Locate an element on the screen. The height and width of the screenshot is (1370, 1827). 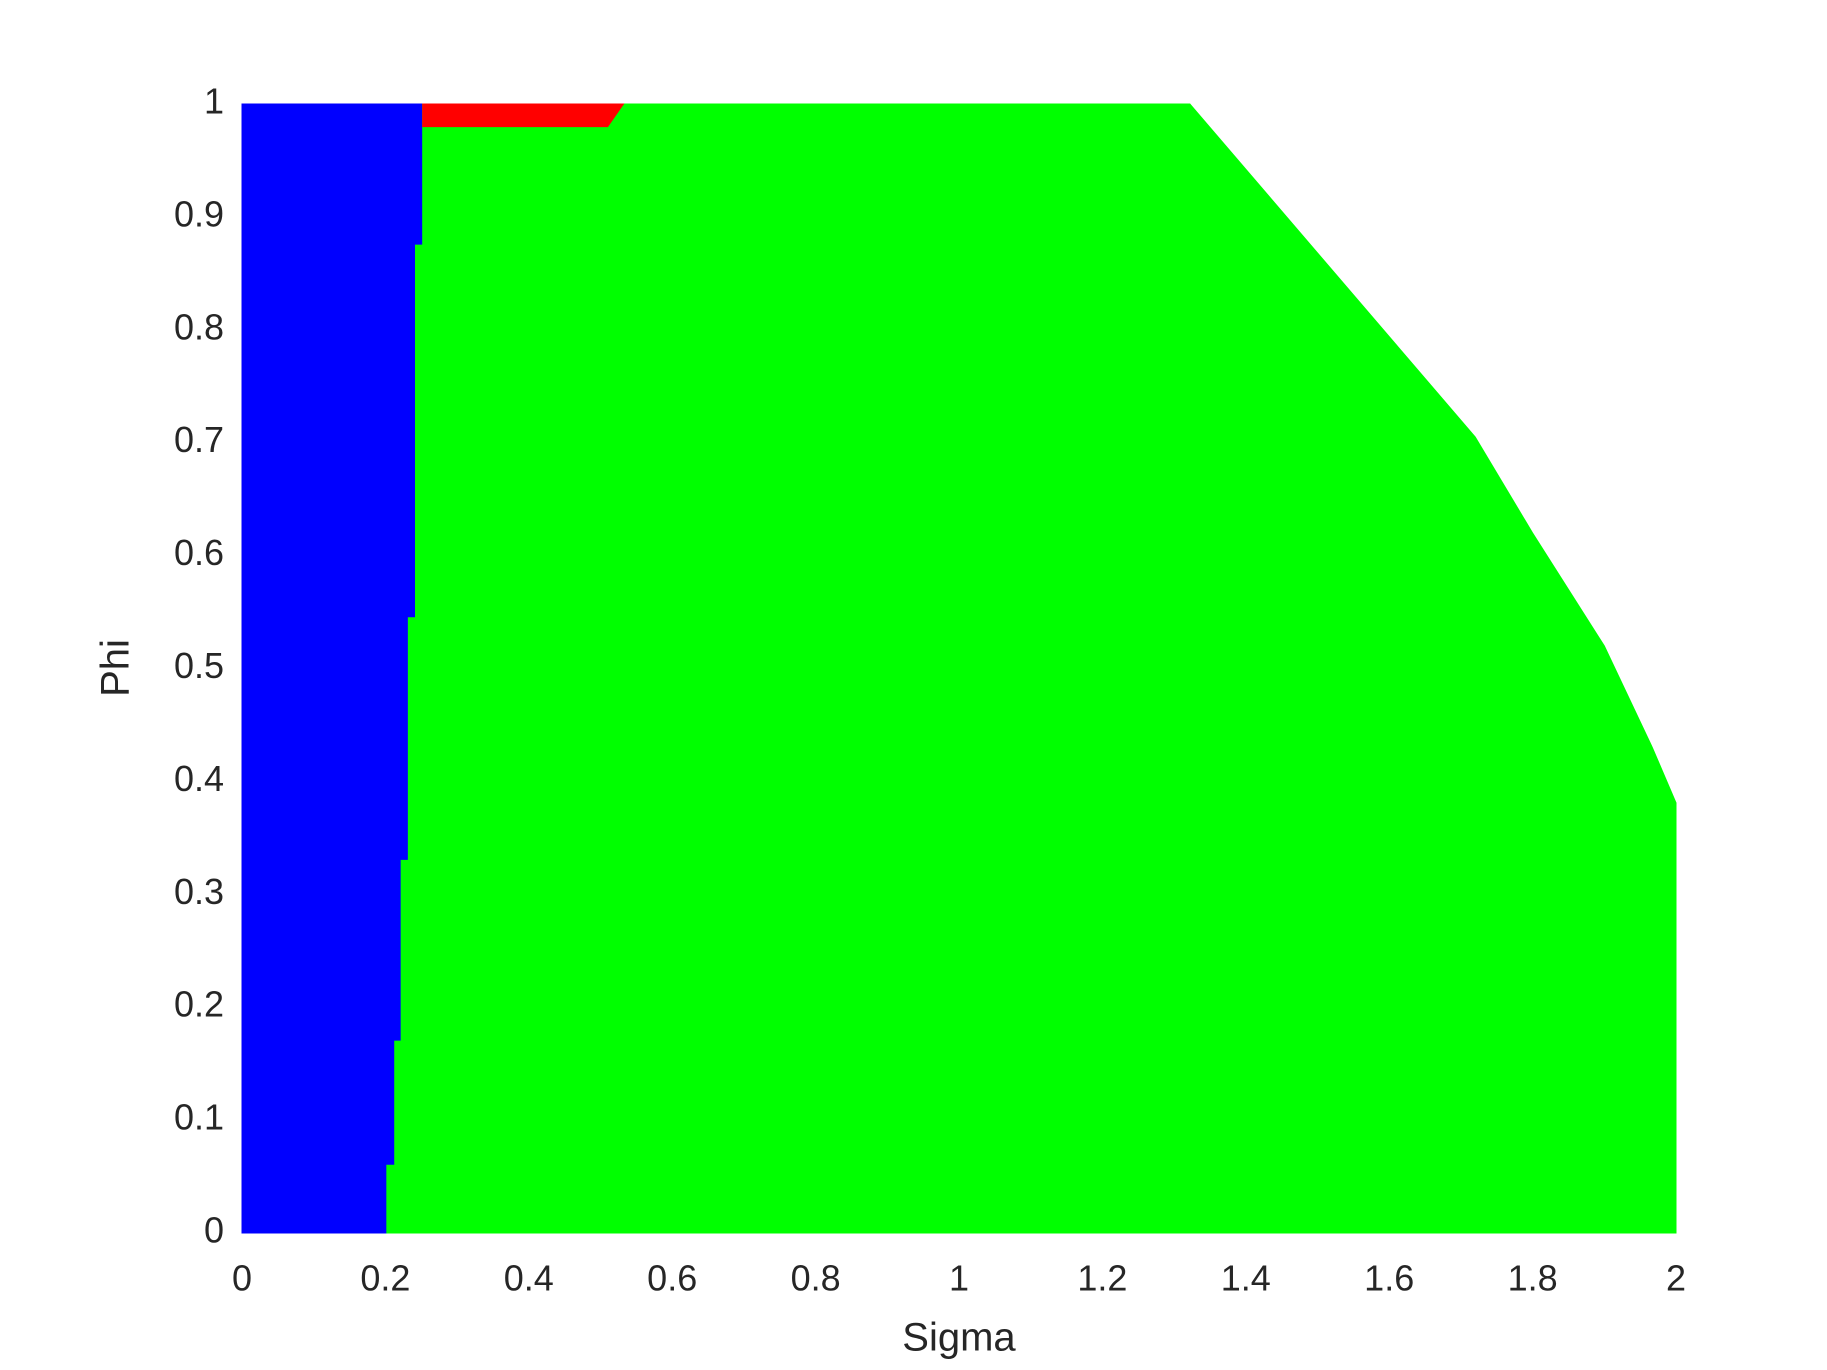
y-tick-label: 0.4 is located at coordinates (199, 778).